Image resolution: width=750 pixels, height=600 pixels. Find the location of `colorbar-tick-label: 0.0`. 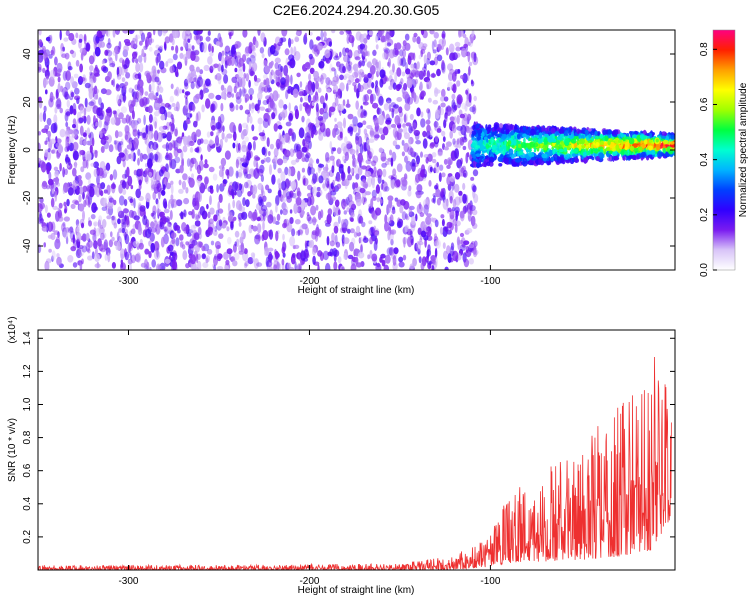

colorbar-tick-label: 0.0 is located at coordinates (704, 270).